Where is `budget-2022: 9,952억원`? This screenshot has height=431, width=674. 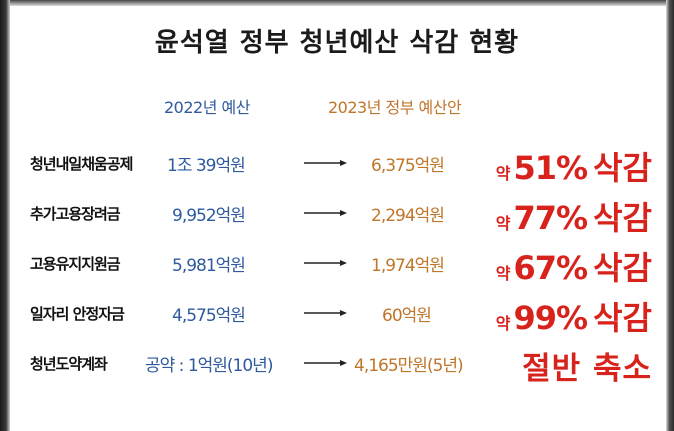 budget-2022: 9,952억원 is located at coordinates (209, 216).